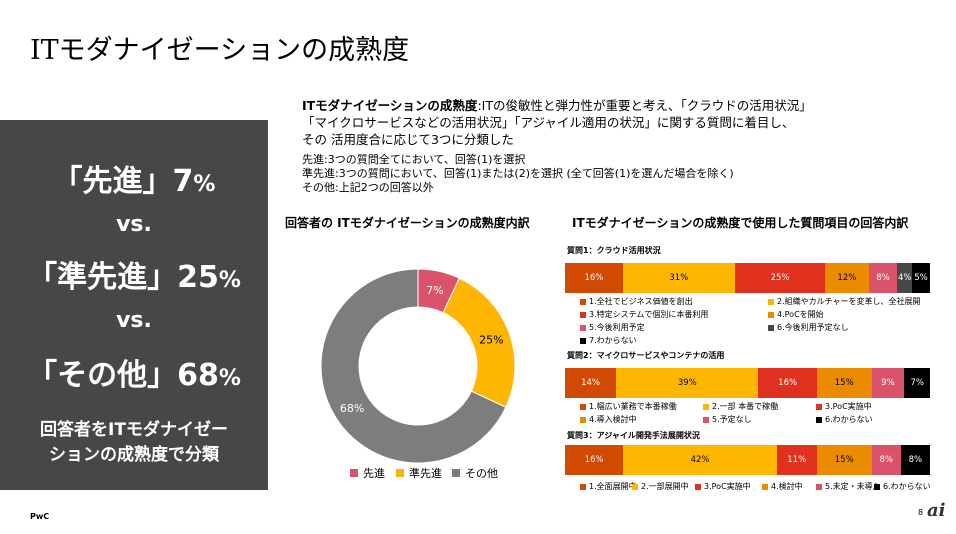 The height and width of the screenshot is (534, 956). What do you see at coordinates (641, 301) in the screenshot?
I see `legend-label: 1.全社でビジネス価値を創出` at bounding box center [641, 301].